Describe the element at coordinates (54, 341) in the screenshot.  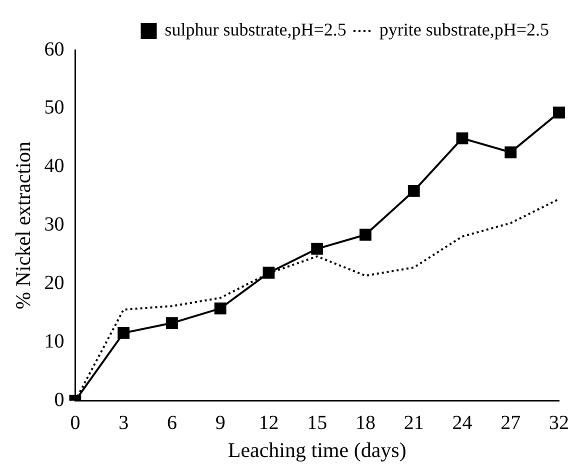
I see `y-tick-label: 10` at that location.